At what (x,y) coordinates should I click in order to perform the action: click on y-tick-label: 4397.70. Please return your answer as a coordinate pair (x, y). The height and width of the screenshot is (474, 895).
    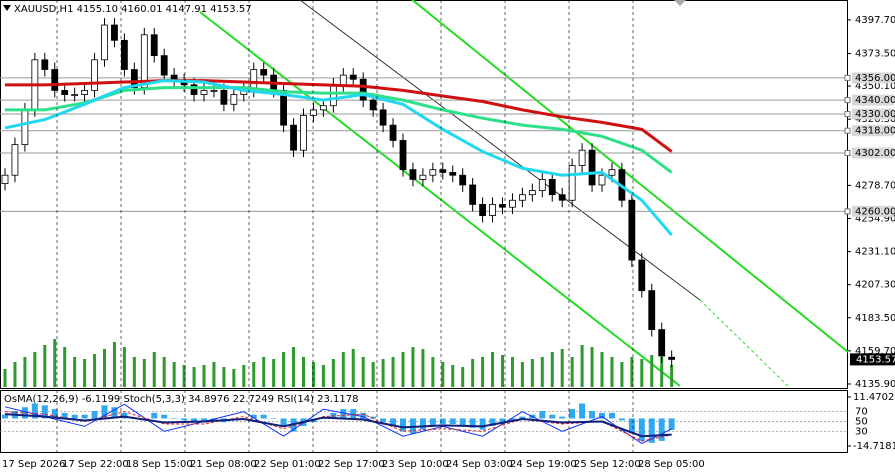
    Looking at the image, I should click on (875, 20).